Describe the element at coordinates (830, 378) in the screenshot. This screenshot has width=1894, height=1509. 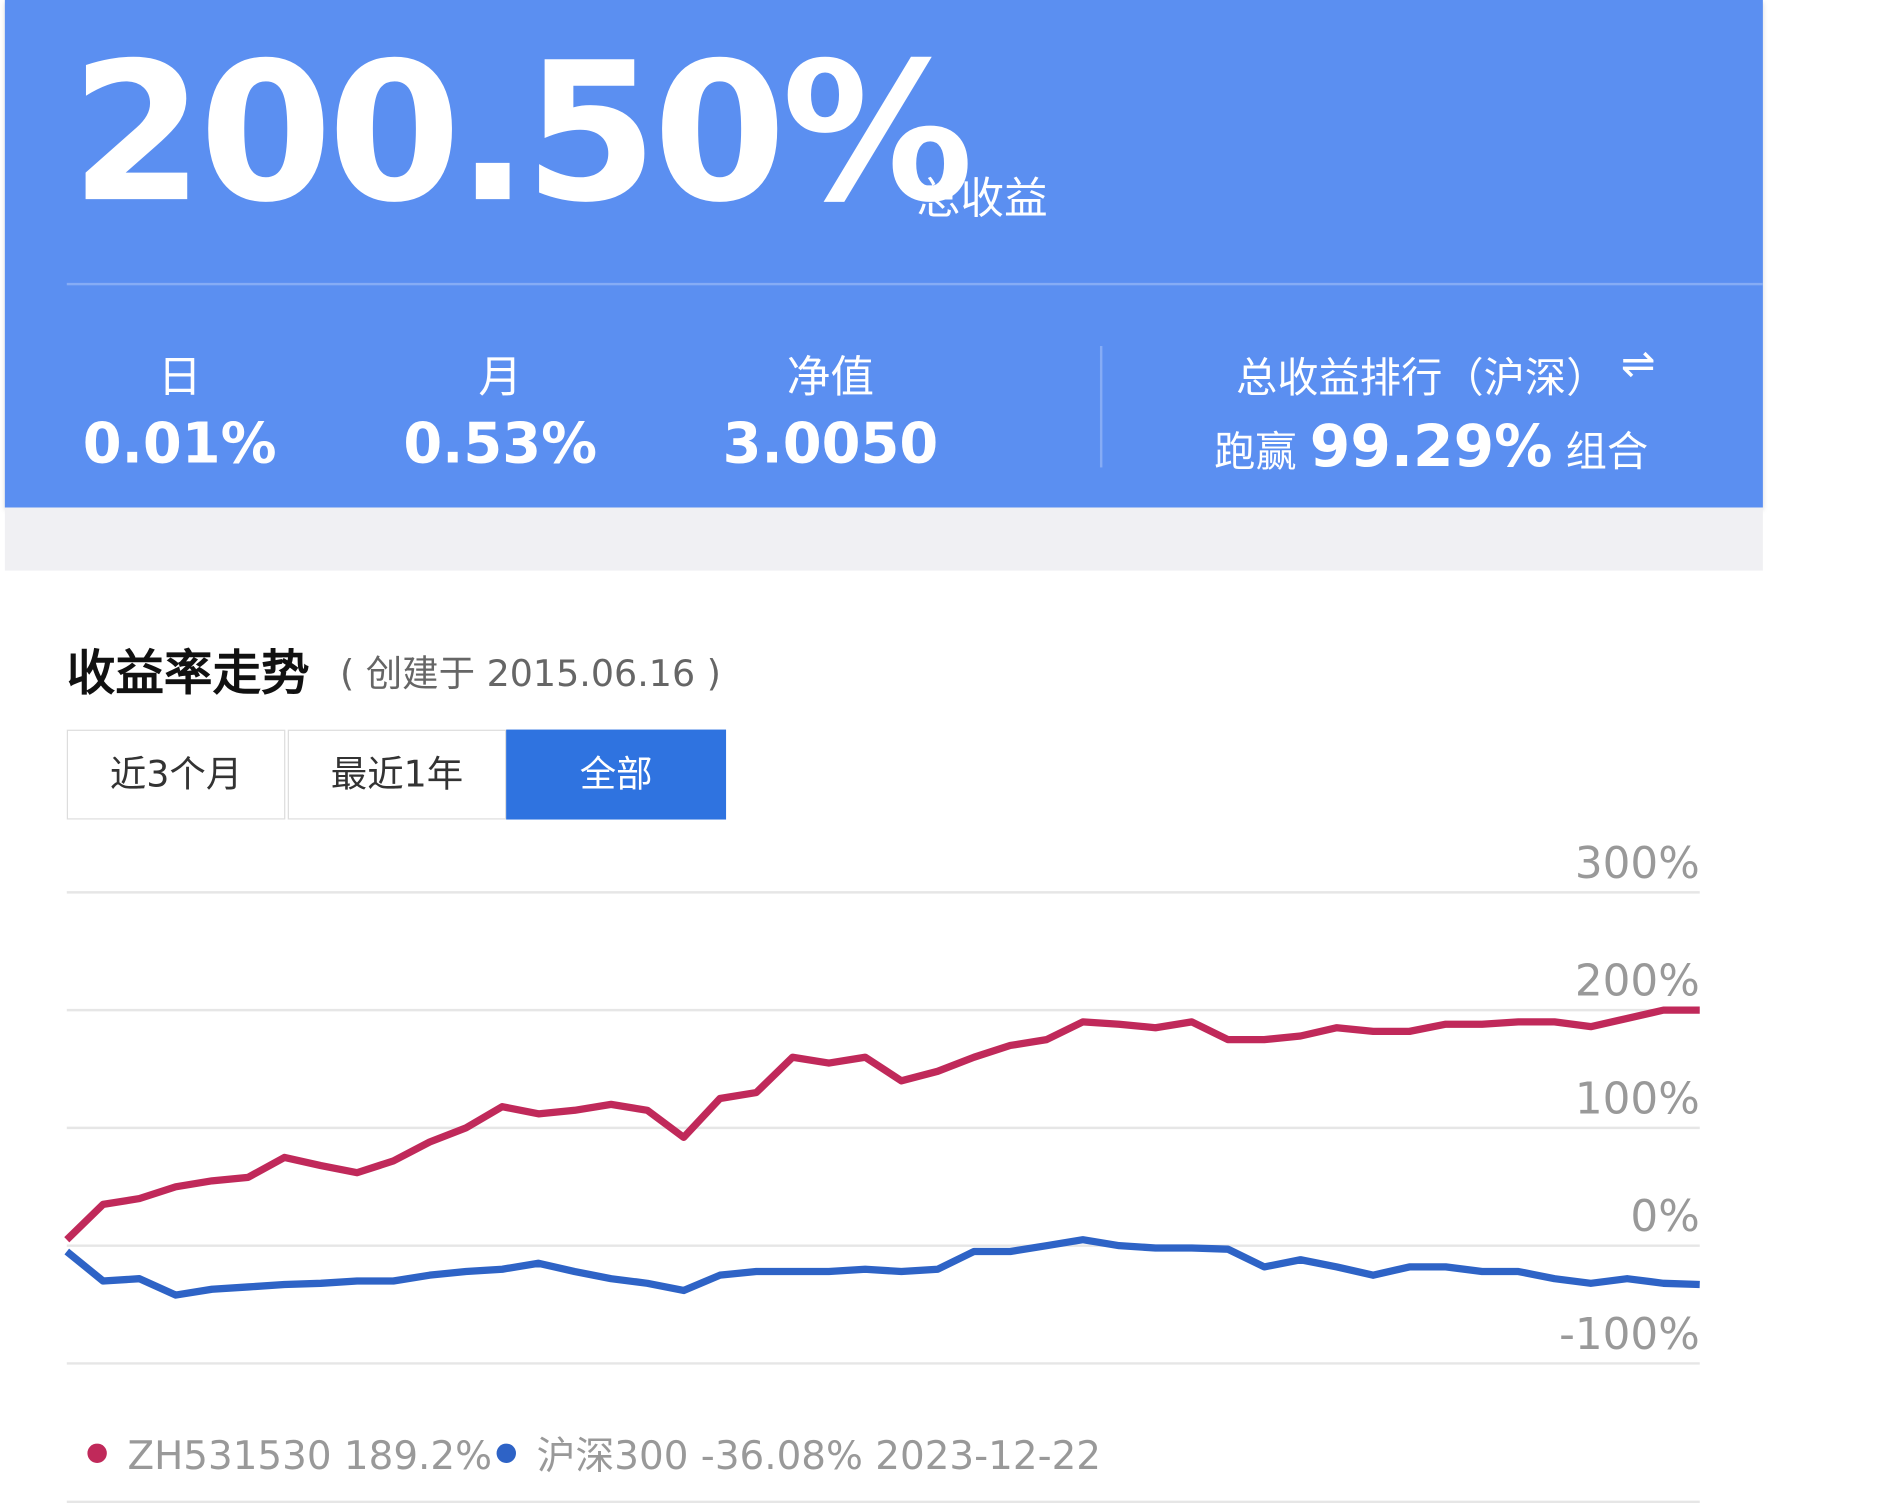
I see `stat-label: 净值` at that location.